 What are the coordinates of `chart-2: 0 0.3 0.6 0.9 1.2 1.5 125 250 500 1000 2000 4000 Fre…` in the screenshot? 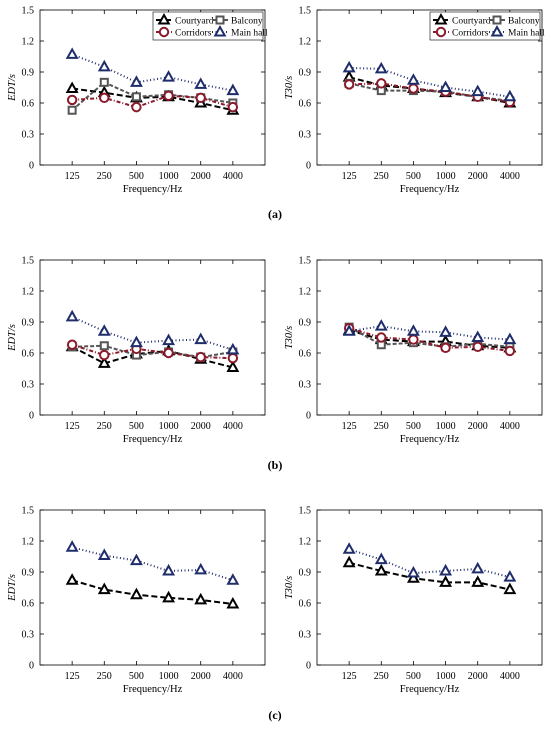 It's located at (414, 101).